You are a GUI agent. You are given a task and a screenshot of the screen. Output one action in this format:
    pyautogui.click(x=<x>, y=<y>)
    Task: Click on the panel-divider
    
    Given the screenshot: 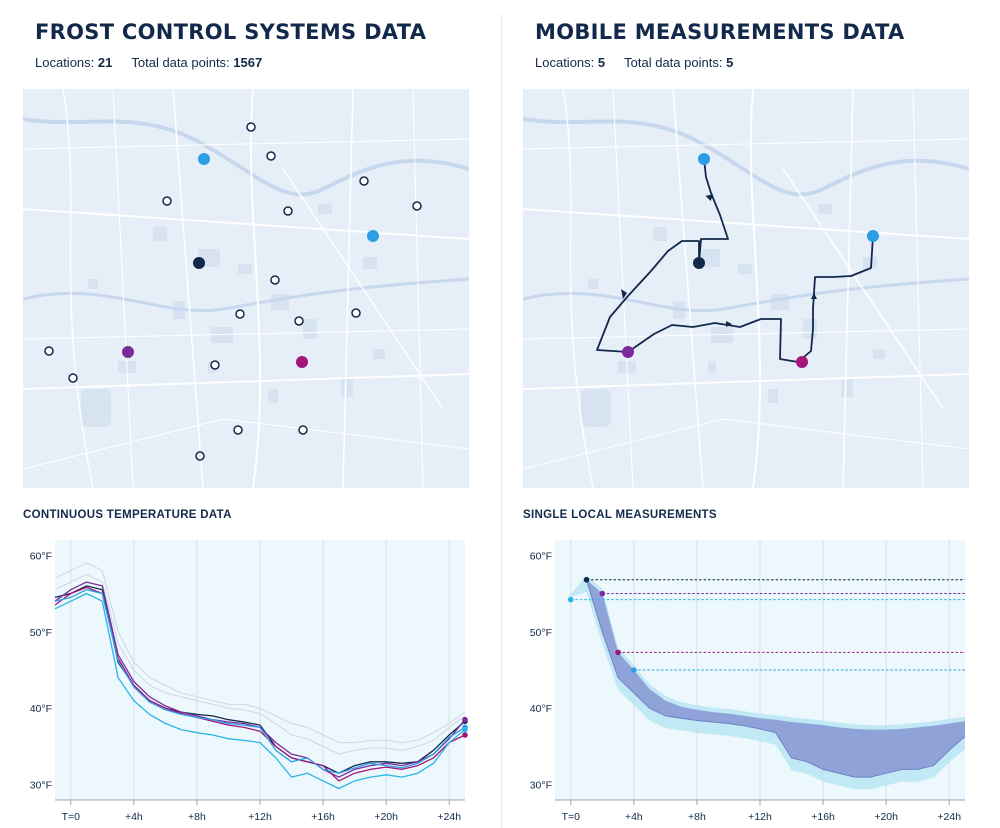 What is the action you would take?
    pyautogui.click(x=501, y=421)
    